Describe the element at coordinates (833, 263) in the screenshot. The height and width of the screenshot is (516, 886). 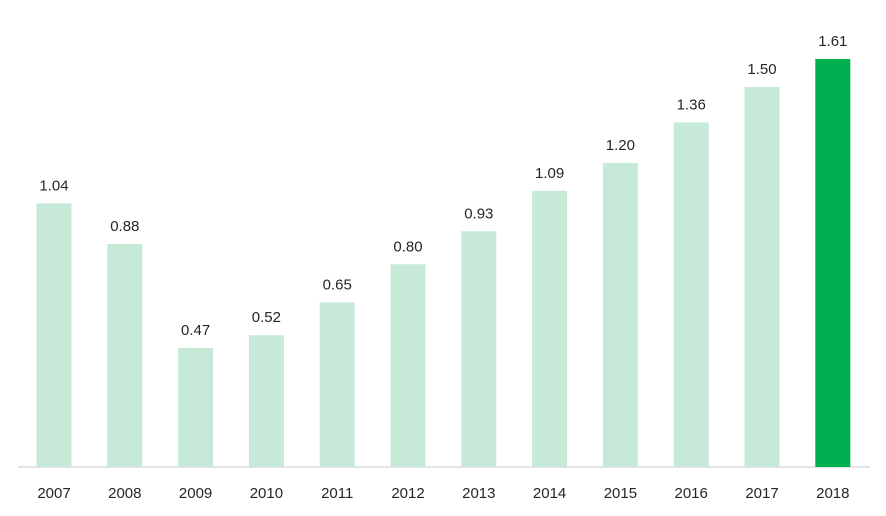
I see `bar-2018` at that location.